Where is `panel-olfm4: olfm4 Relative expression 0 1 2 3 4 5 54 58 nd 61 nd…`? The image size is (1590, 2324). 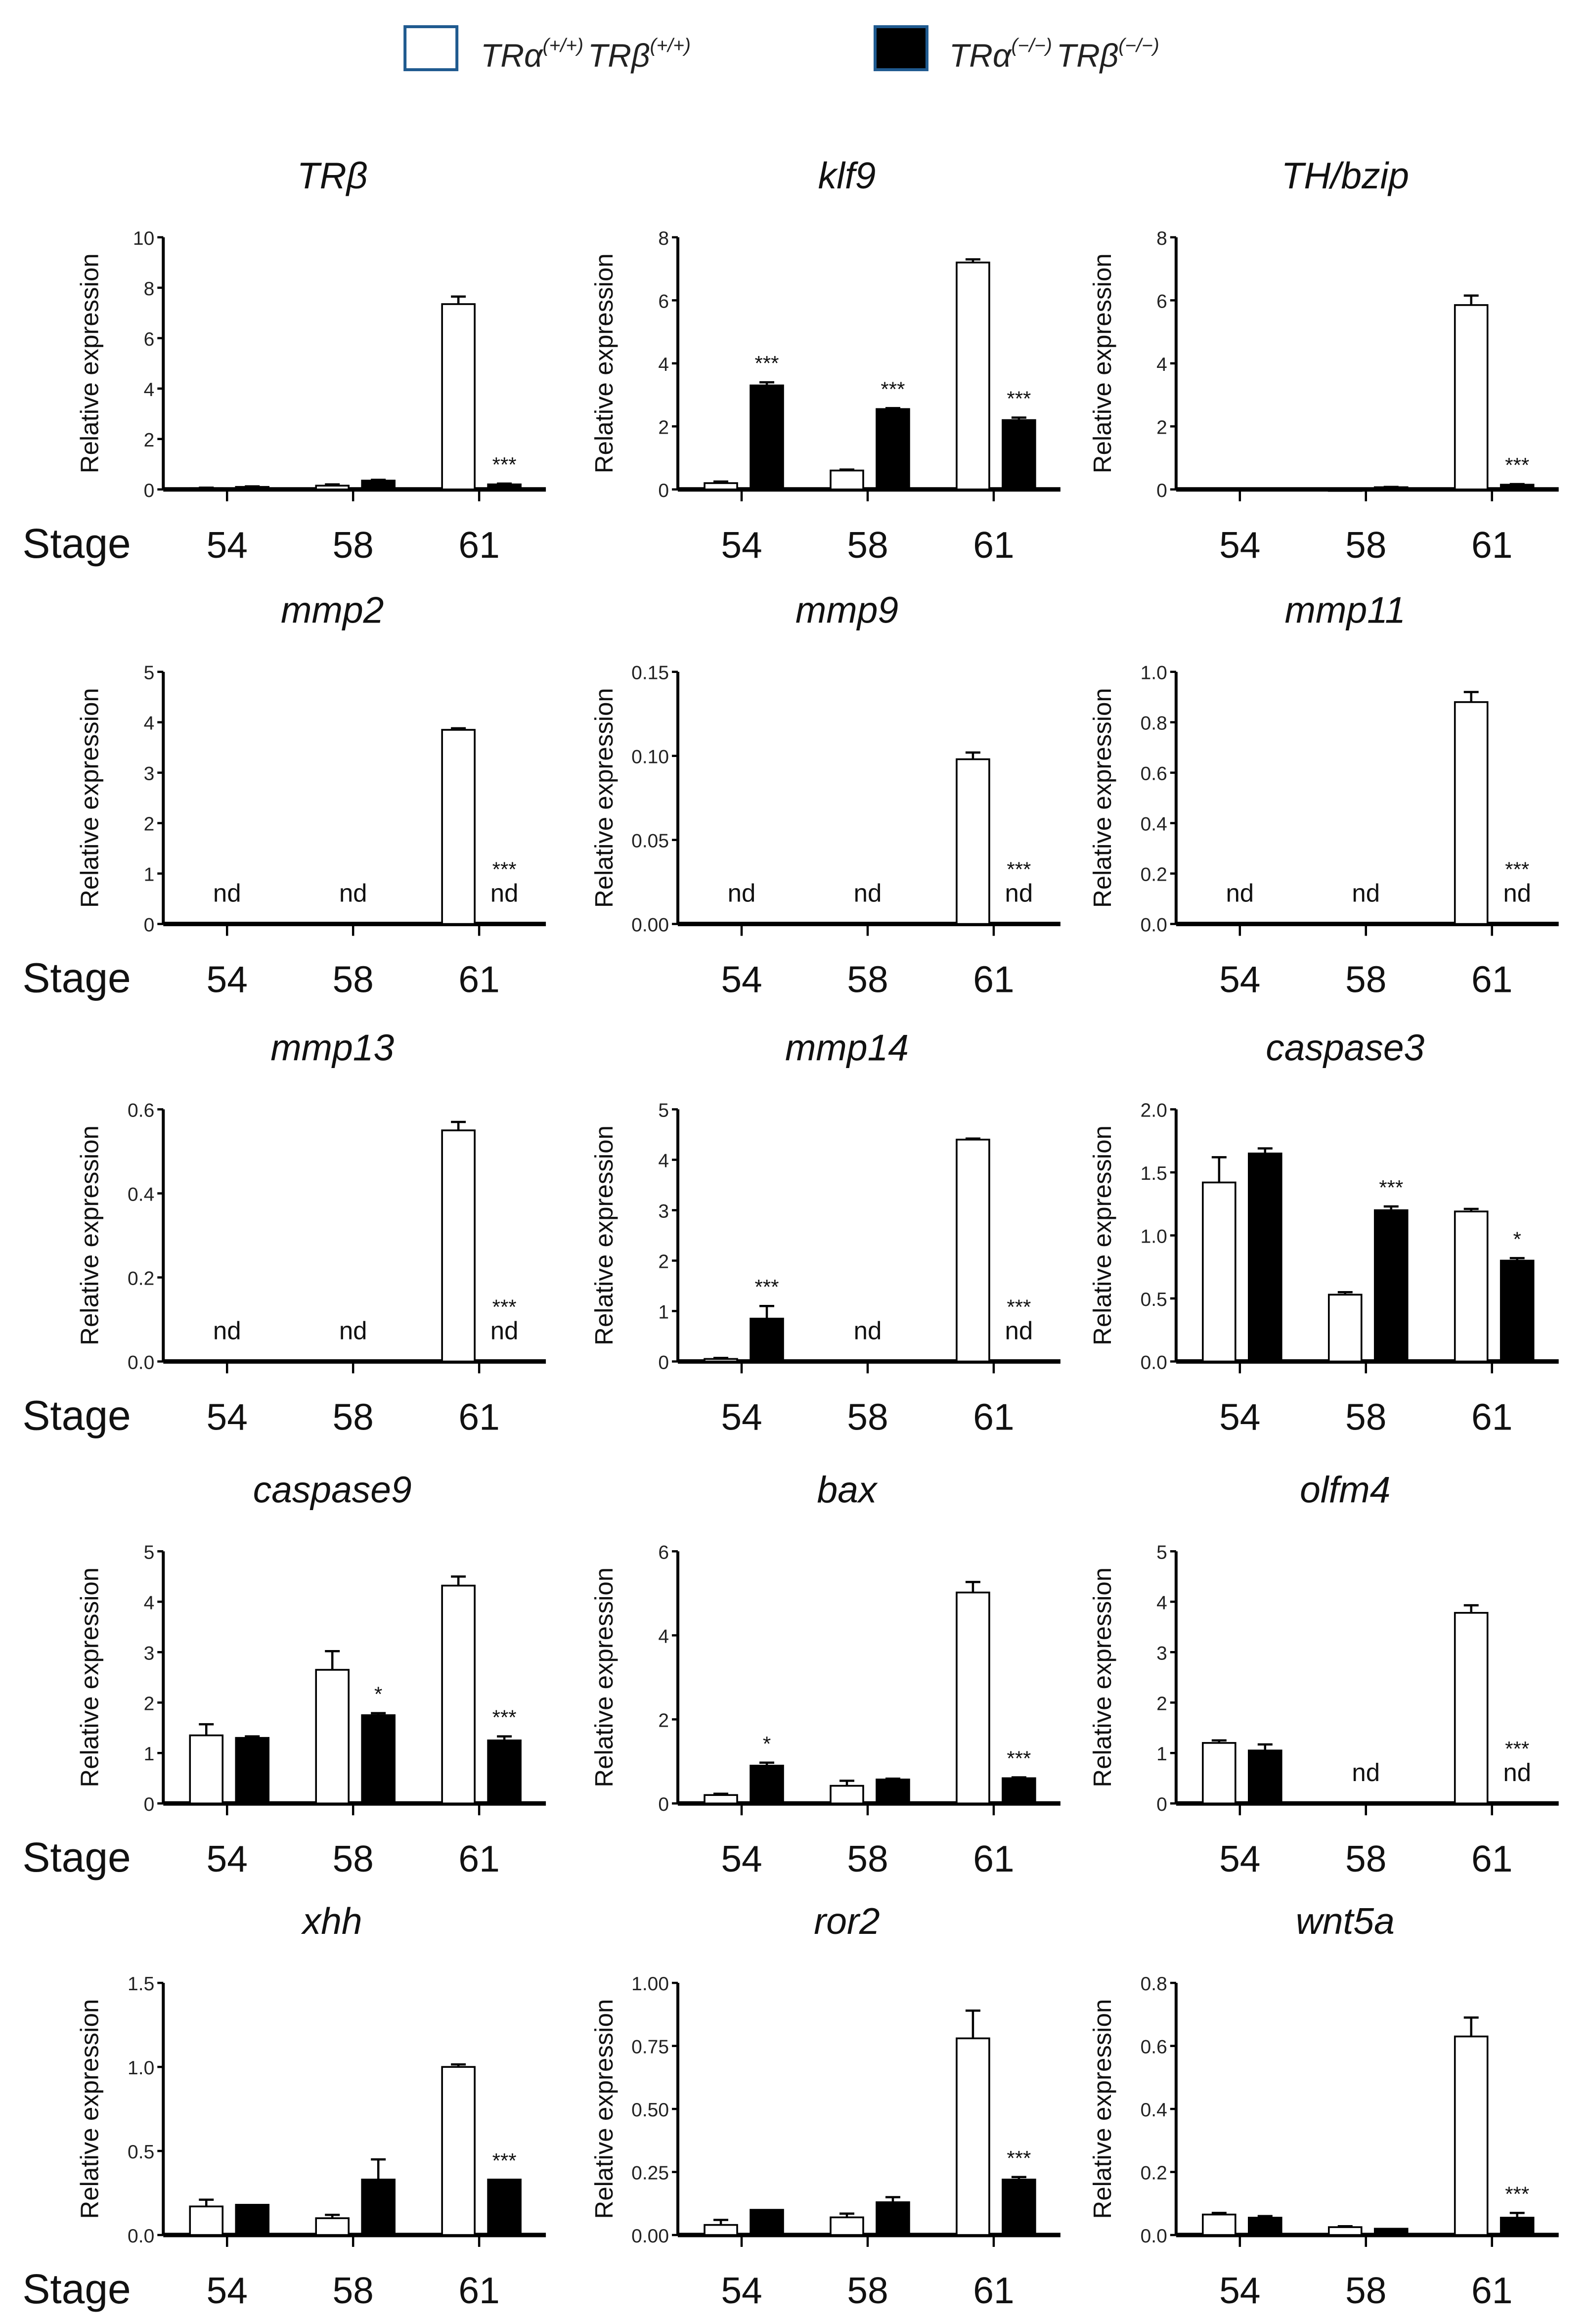
panel-olfm4: olfm4 Relative expression 0 1 2 3 4 5 54 58 nd 61 nd… is located at coordinates (1323, 1674).